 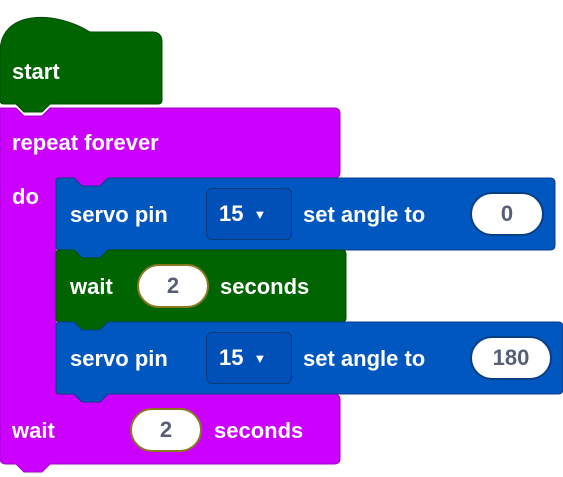 What do you see at coordinates (25, 196) in the screenshot?
I see `do-label: do` at bounding box center [25, 196].